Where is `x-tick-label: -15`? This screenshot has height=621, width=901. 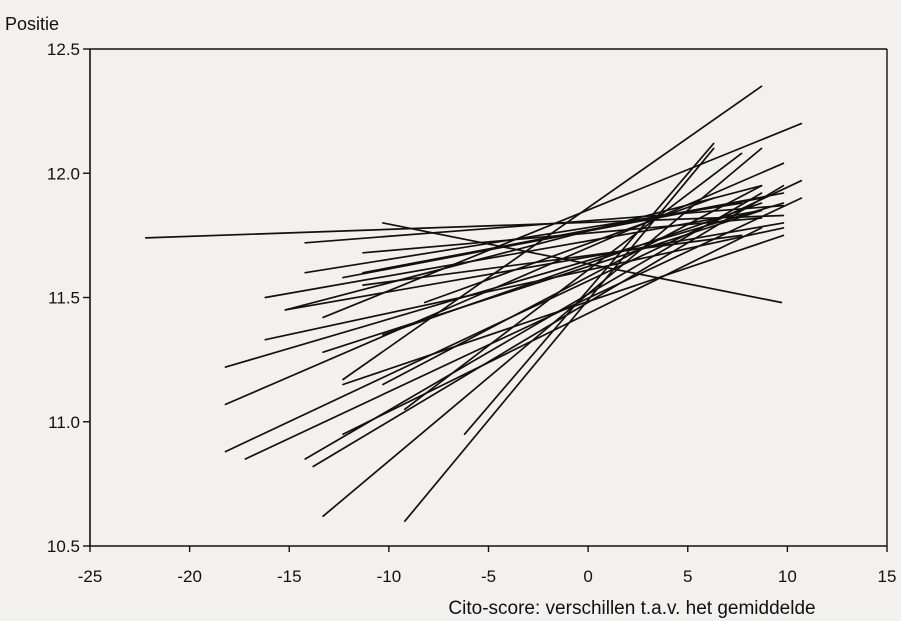
x-tick-label: -15 is located at coordinates (289, 576).